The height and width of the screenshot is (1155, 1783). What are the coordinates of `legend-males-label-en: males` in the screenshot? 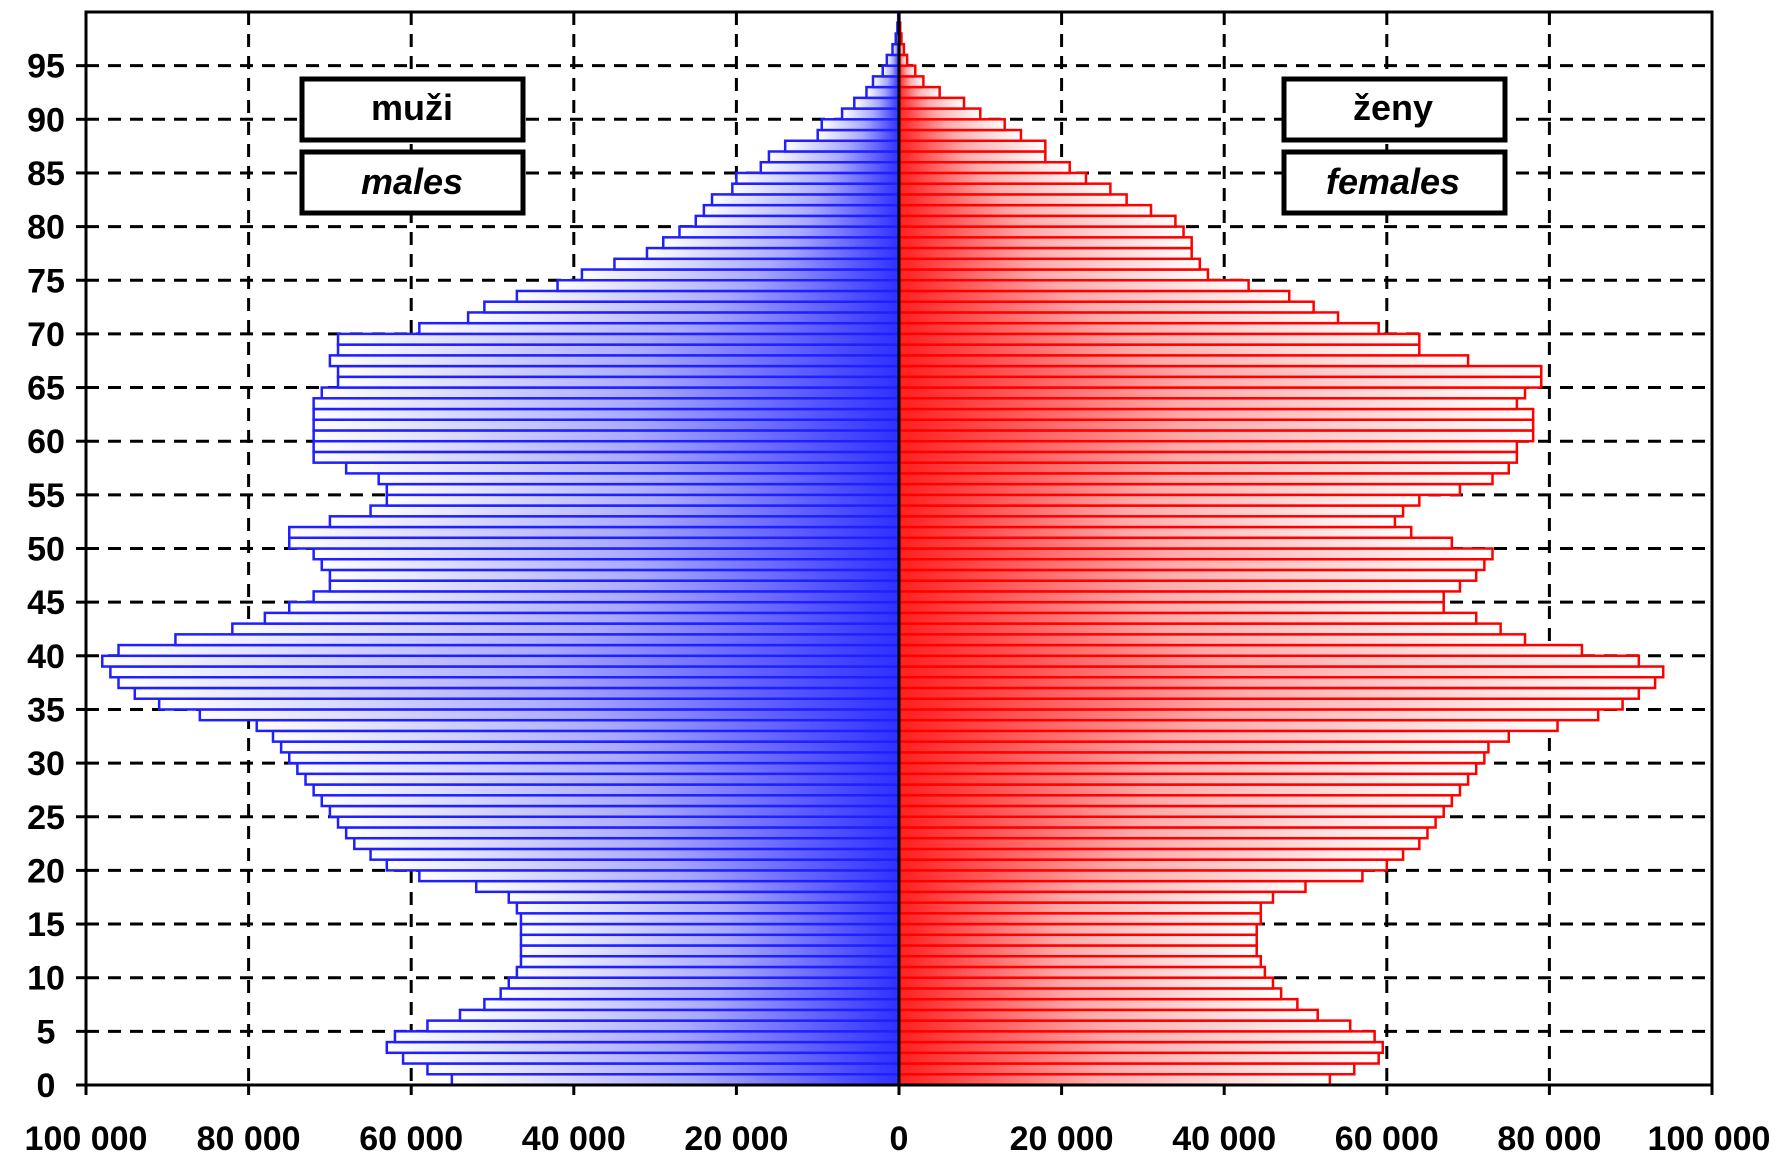 It's located at (412, 181).